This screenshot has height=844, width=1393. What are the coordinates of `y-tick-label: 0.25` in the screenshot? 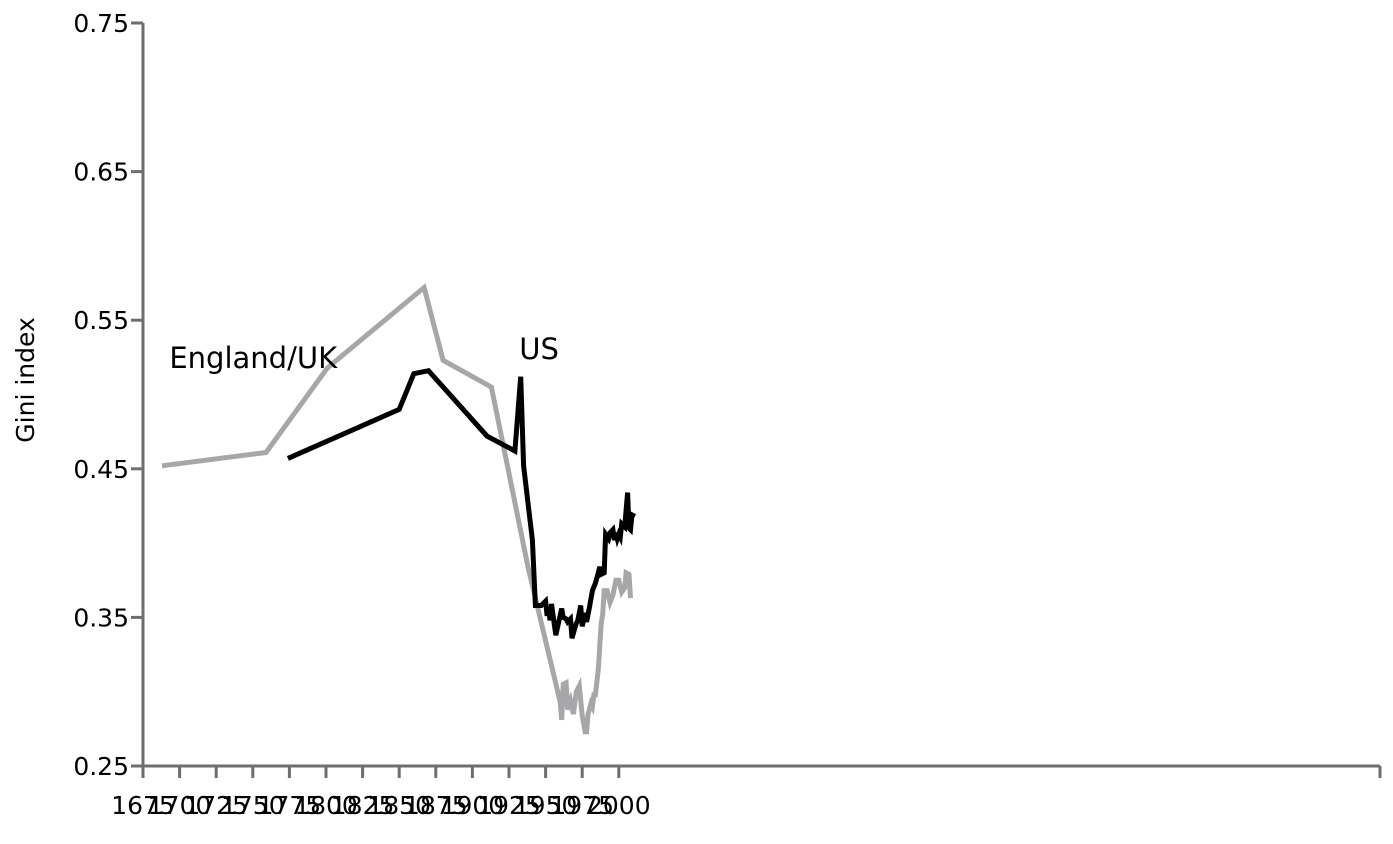 It's located at (101, 766).